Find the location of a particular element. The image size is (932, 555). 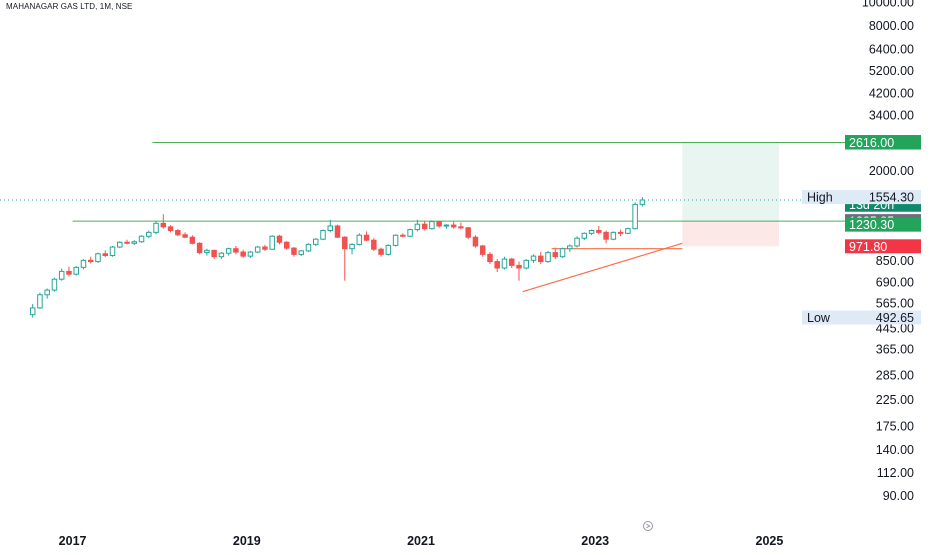

x-tick-label: 2021 is located at coordinates (421, 541).